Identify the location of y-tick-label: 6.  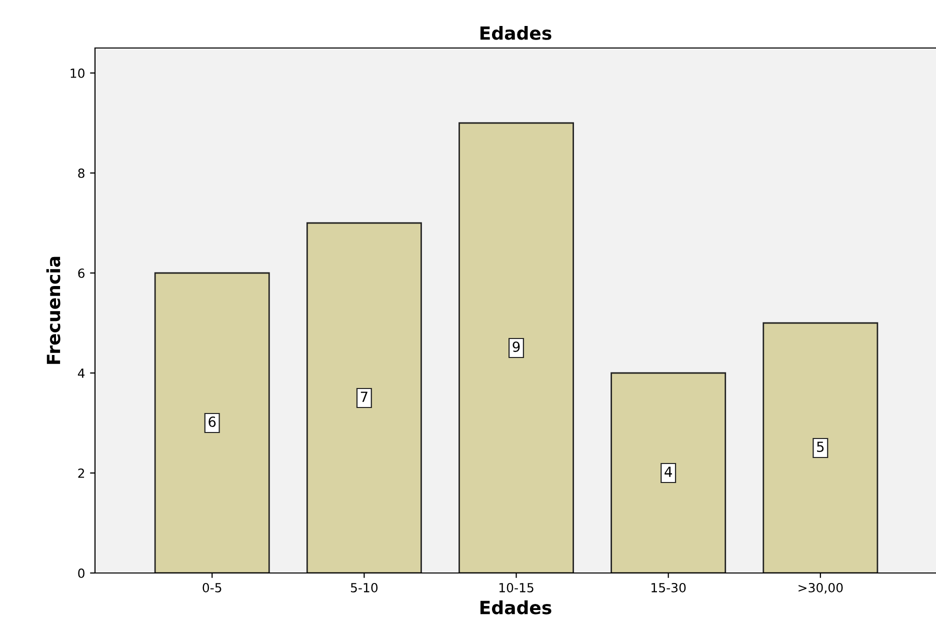
(81, 273).